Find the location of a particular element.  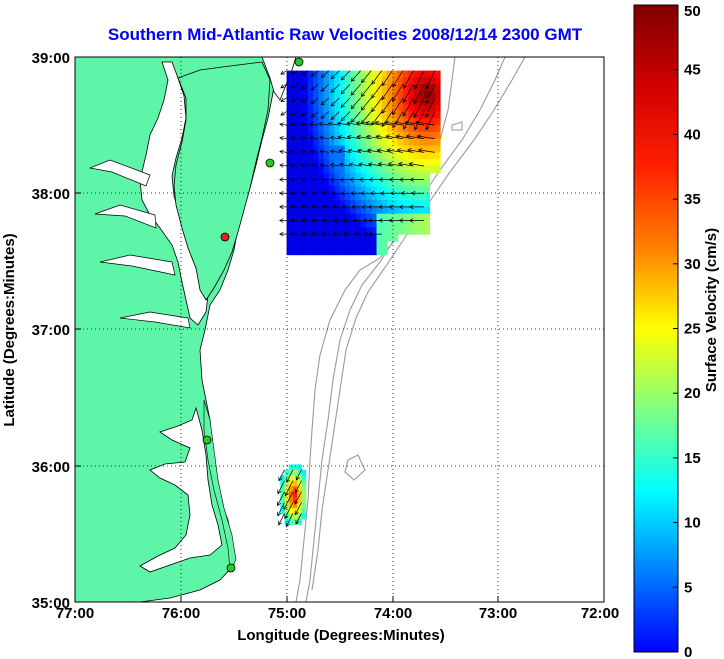

y-tick-label: 36:00 is located at coordinates (51, 467).